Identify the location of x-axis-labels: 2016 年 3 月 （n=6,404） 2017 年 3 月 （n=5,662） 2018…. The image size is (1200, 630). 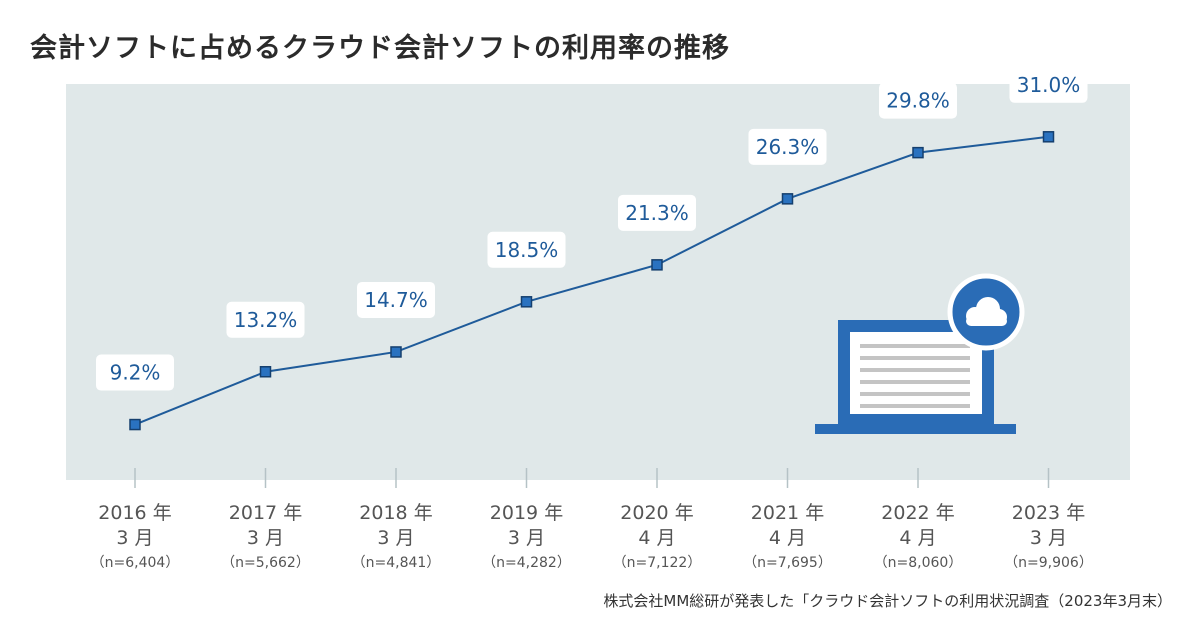
(592, 536).